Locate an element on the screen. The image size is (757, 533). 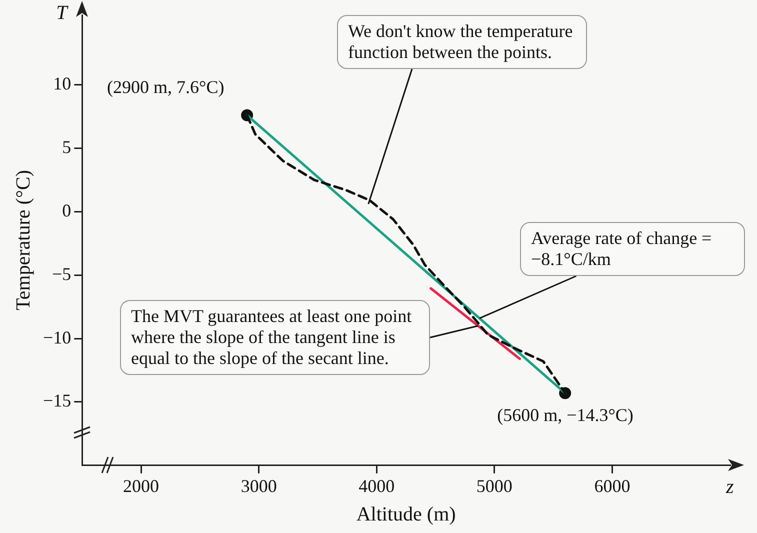
x-tick-label: 2000 is located at coordinates (141, 486).